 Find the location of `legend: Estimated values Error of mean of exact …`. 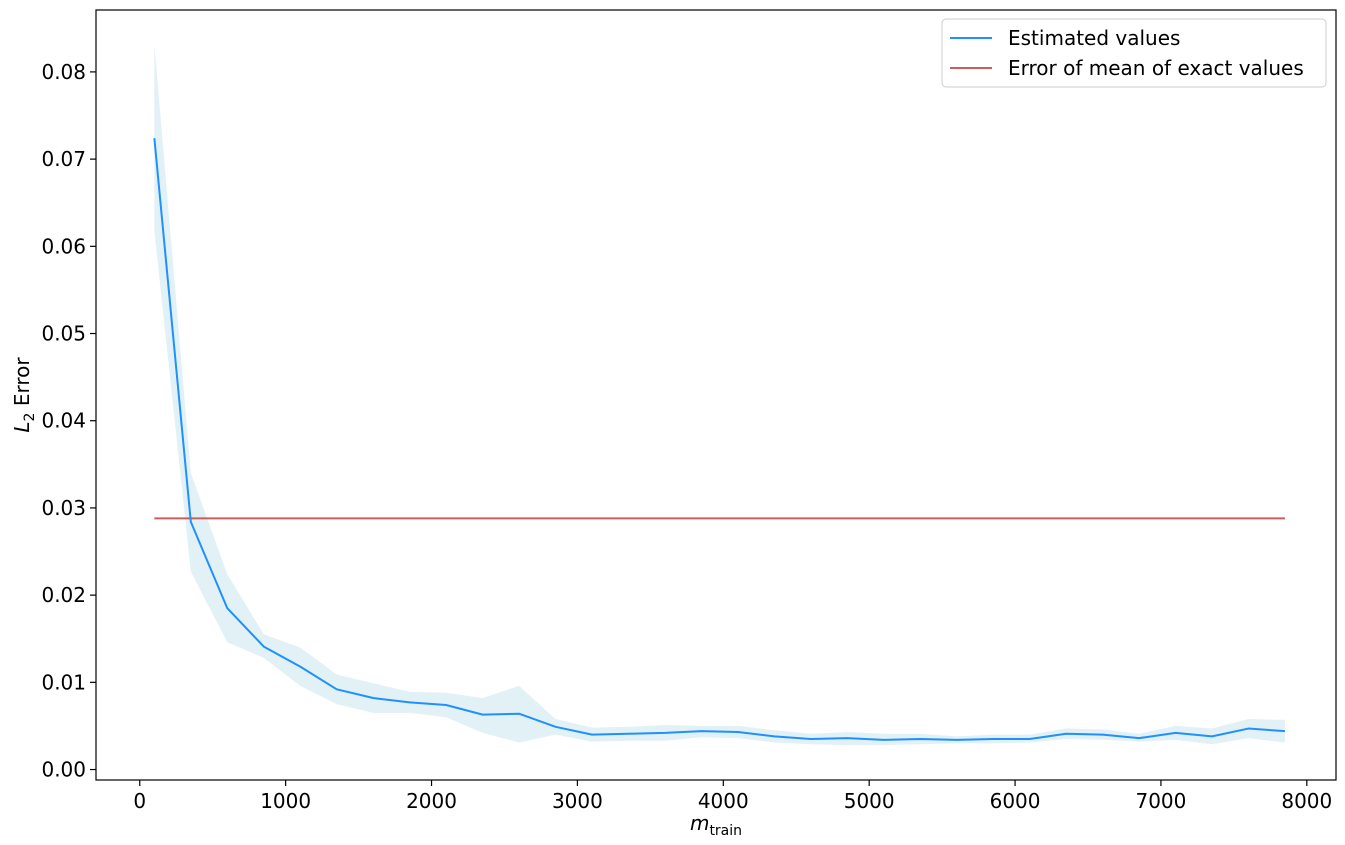

legend: Estimated values Error of mean of exact … is located at coordinates (1134, 53).